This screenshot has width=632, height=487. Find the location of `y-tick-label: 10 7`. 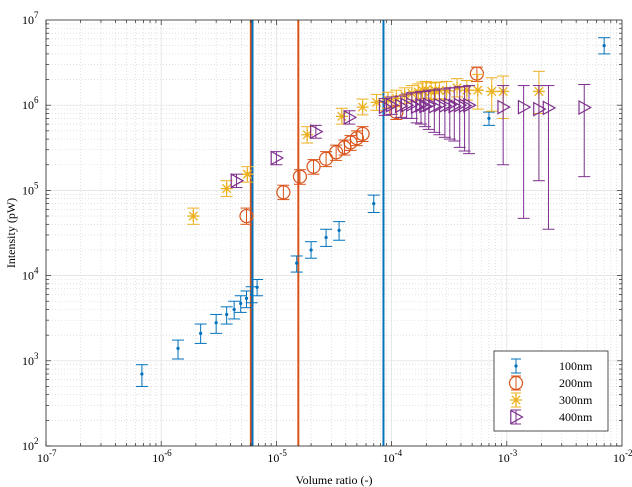

y-tick-label: 10 7 is located at coordinates (30, 18).